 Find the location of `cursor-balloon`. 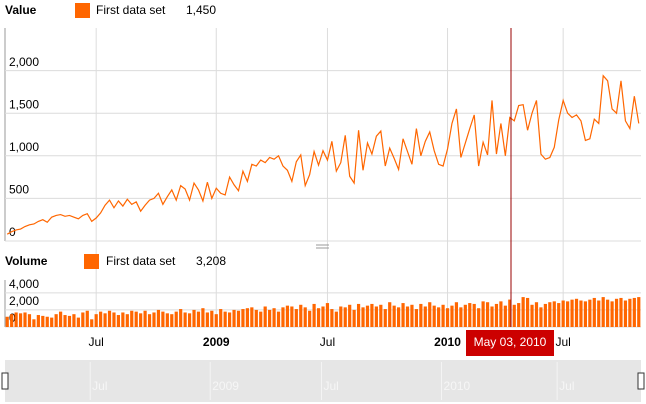

cursor-balloon is located at coordinates (510, 343).